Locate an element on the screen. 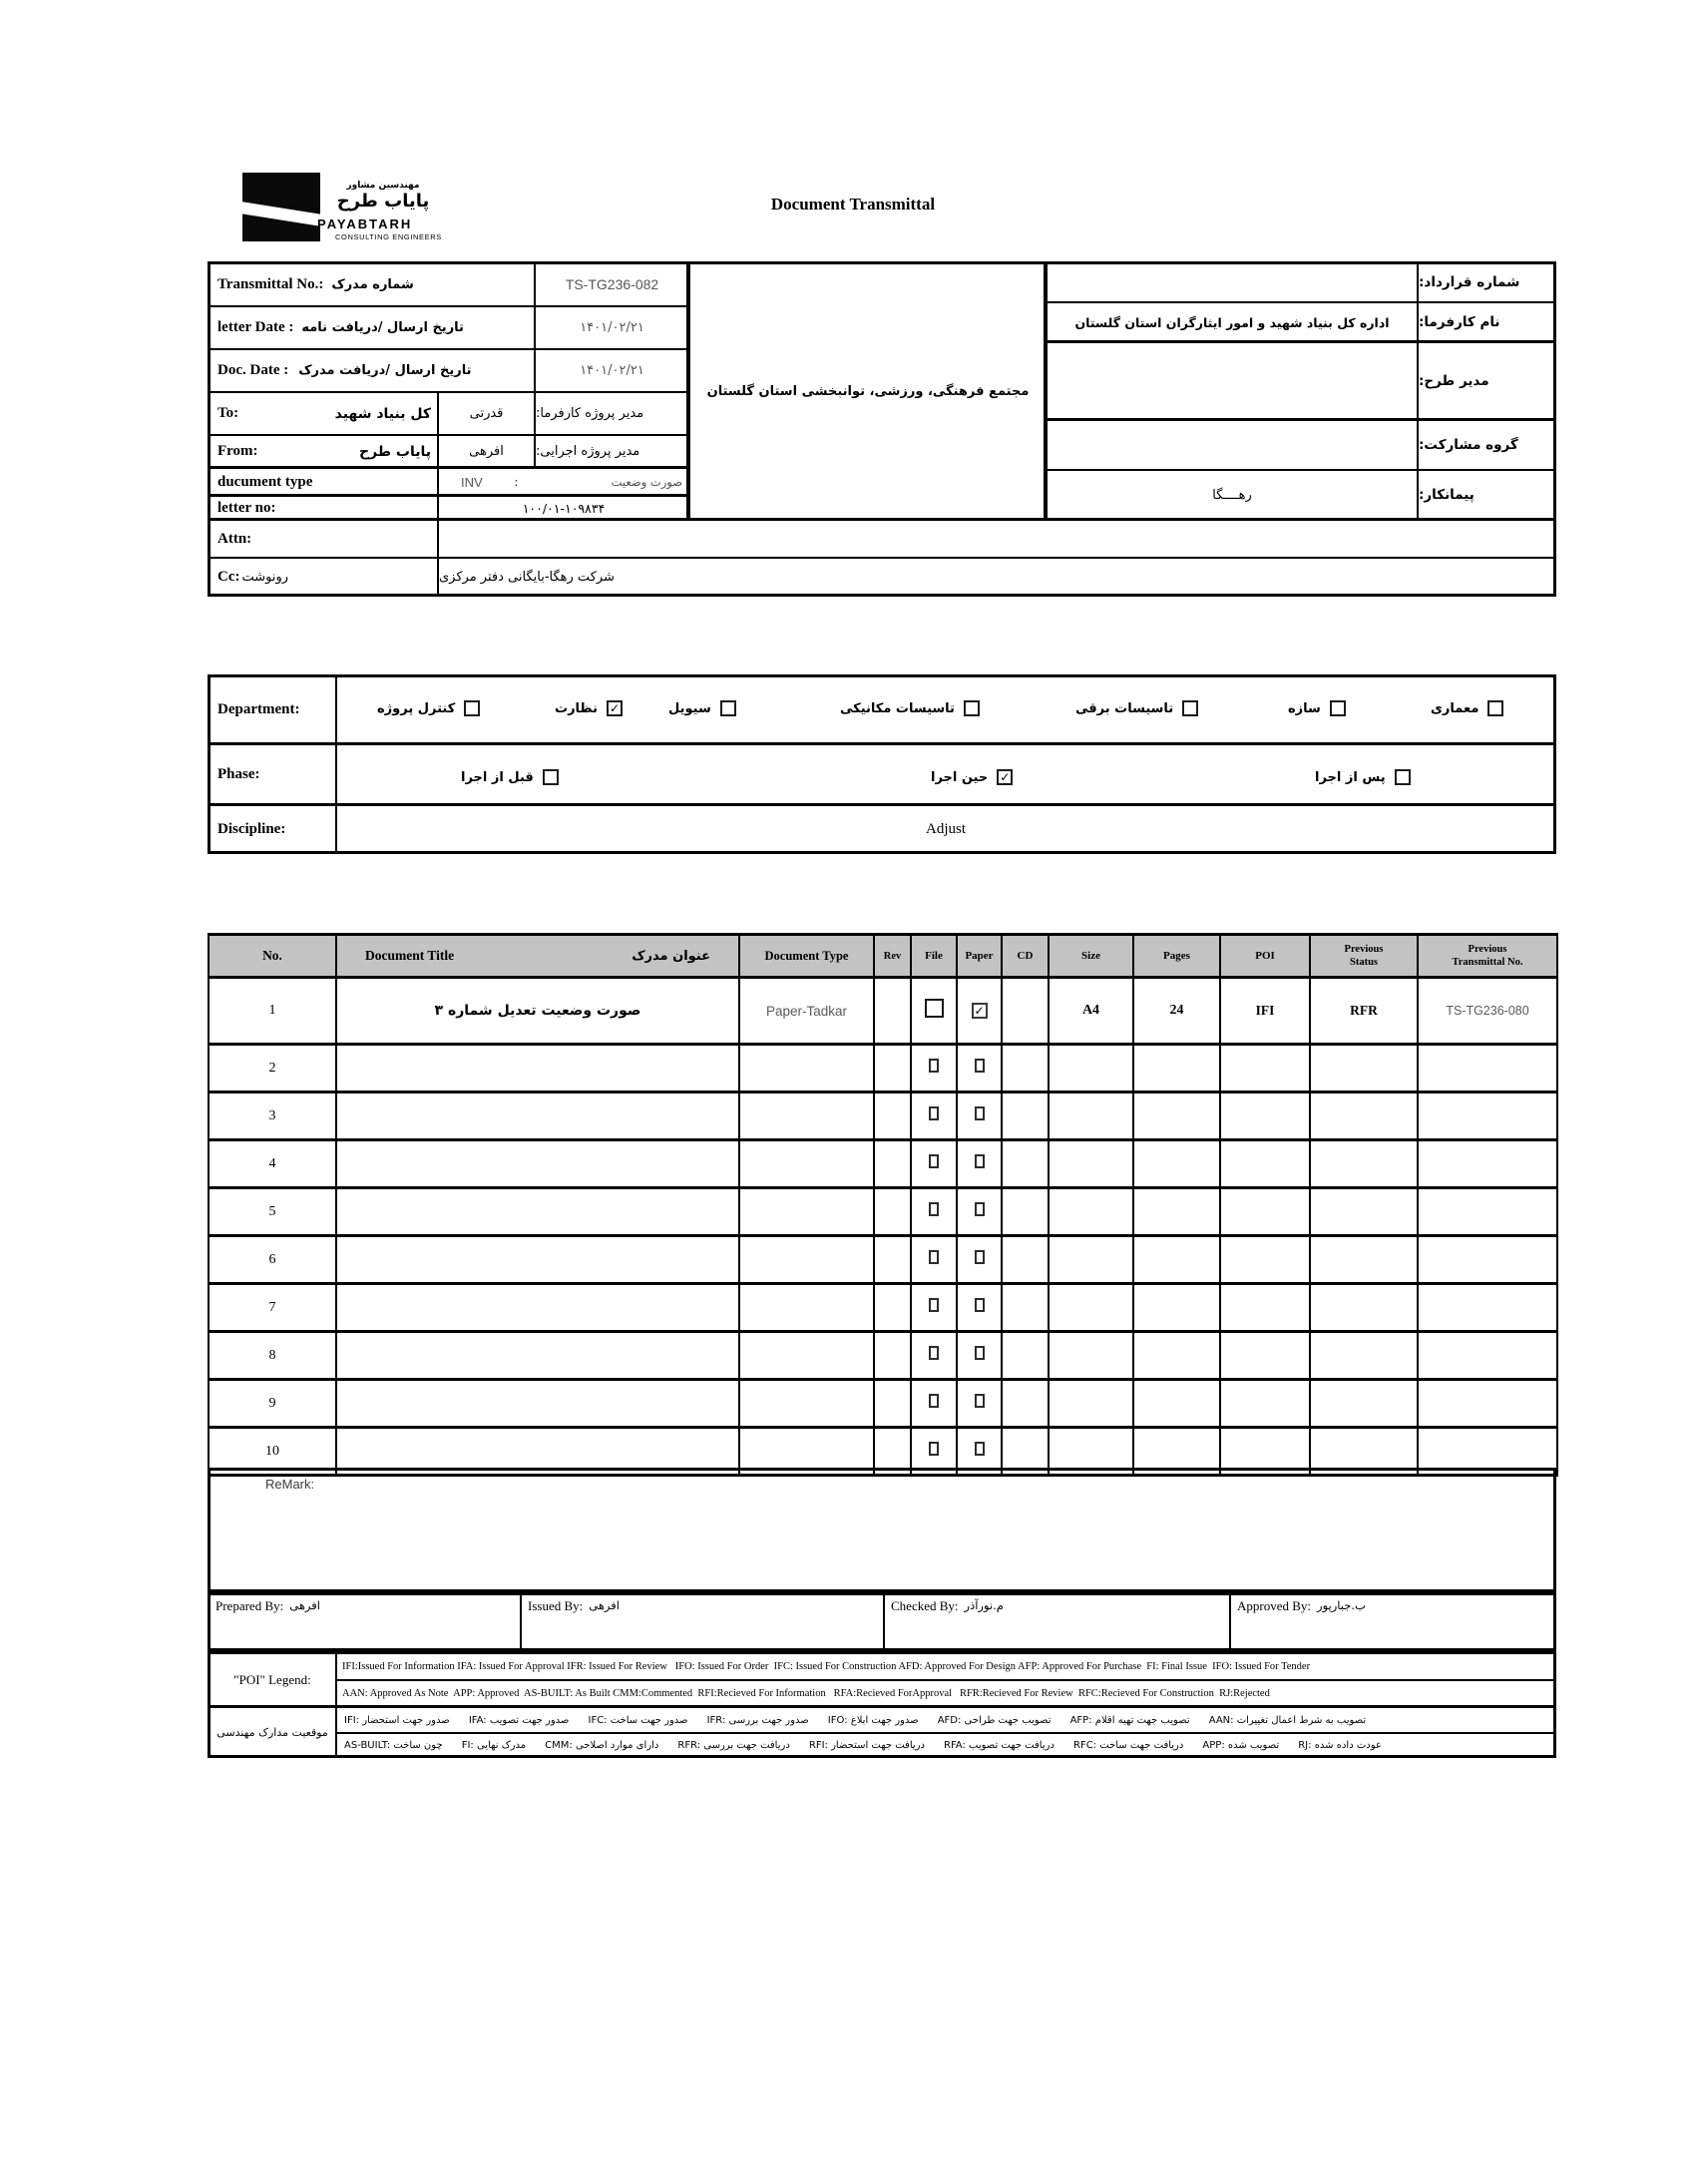 The height and width of the screenshot is (2184, 1688). partnership-label: گروه مشارکت: is located at coordinates (1469, 445).